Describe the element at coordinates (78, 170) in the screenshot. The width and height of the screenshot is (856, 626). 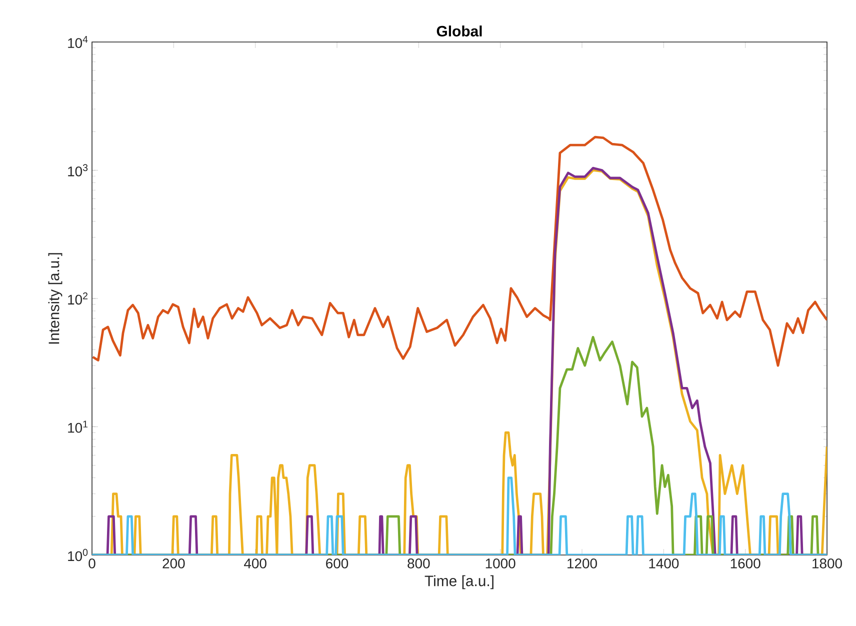
I see `y-tick-label: 10$^{3}$` at that location.